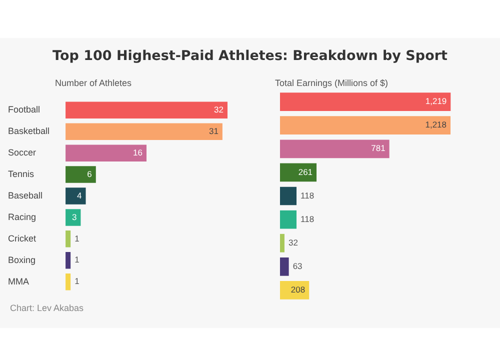 The width and height of the screenshot is (500, 362). I want to click on chart-subtitle: Number of Athletes, so click(93, 84).